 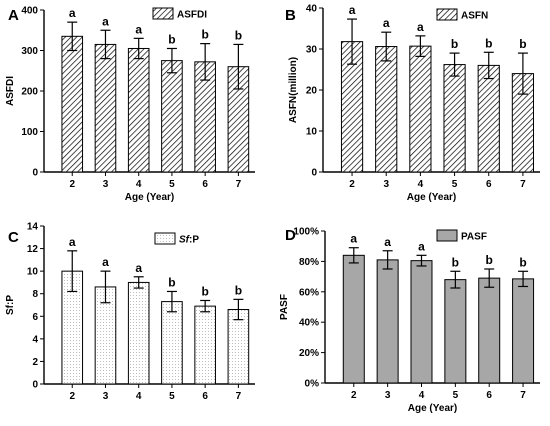 I want to click on legend-label-c: Sf:P, so click(x=189, y=240).